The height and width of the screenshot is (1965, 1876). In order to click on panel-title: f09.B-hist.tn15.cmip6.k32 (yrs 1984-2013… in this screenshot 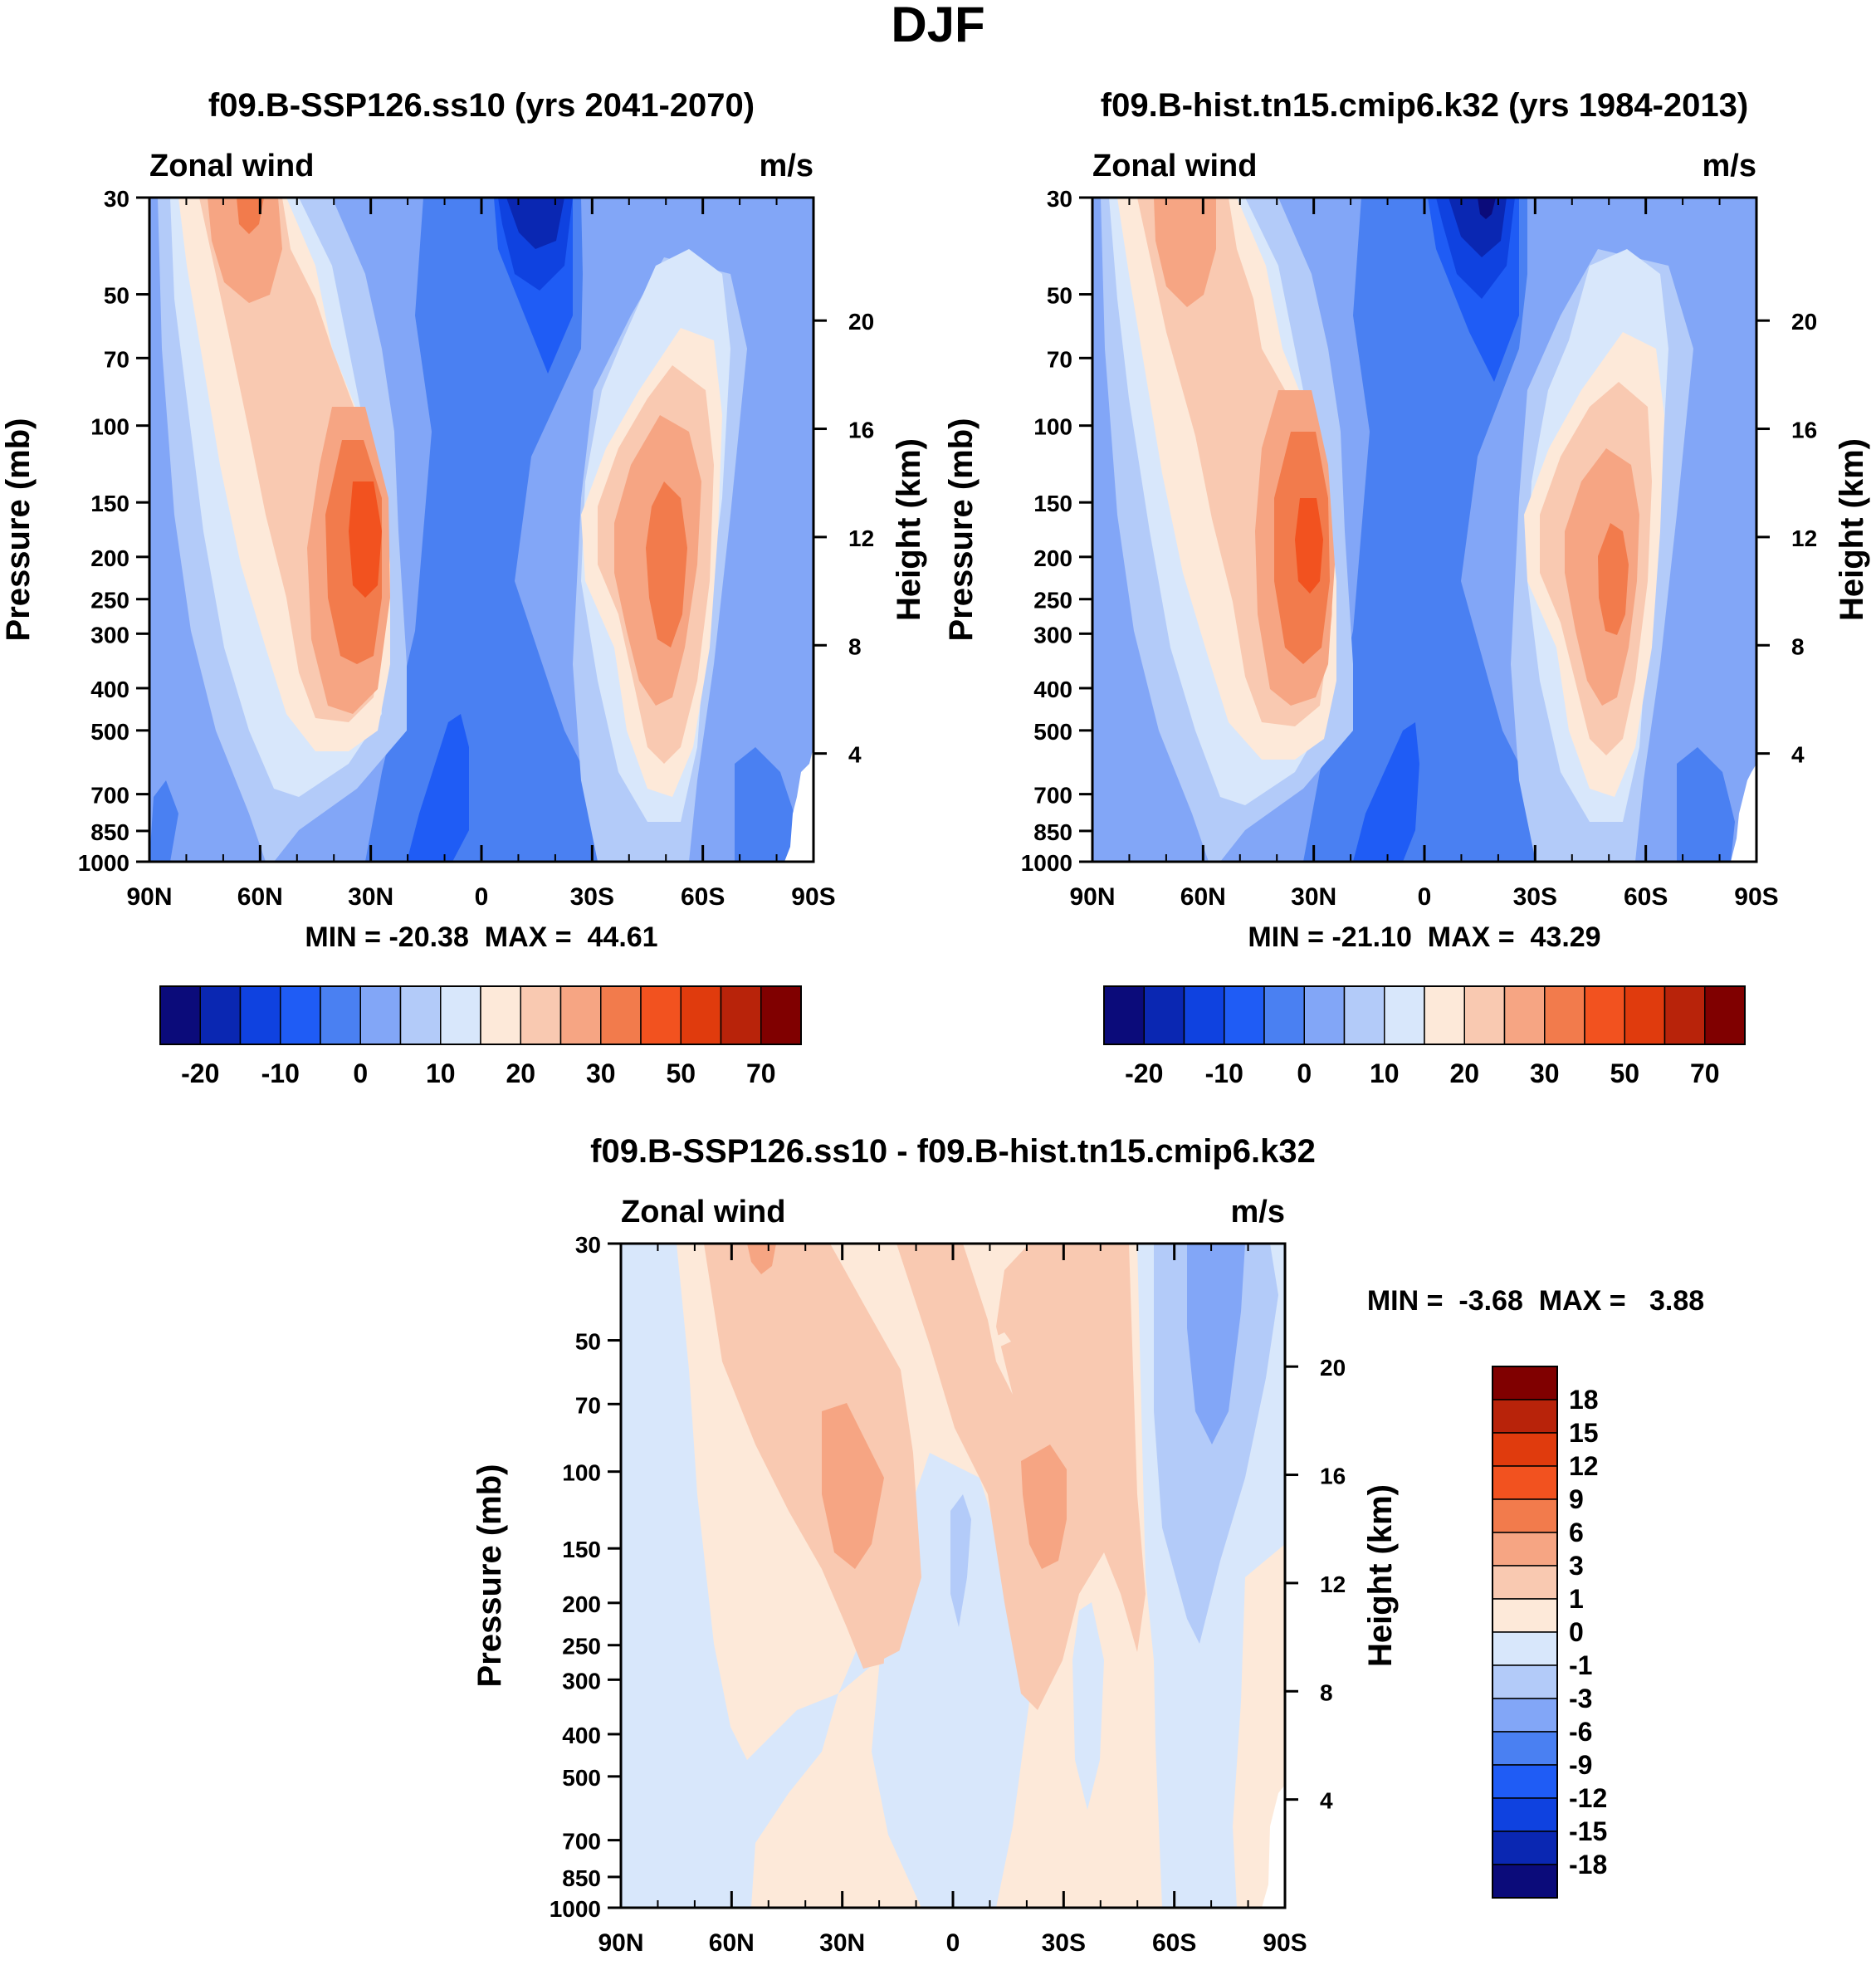, I will do `click(1424, 105)`.